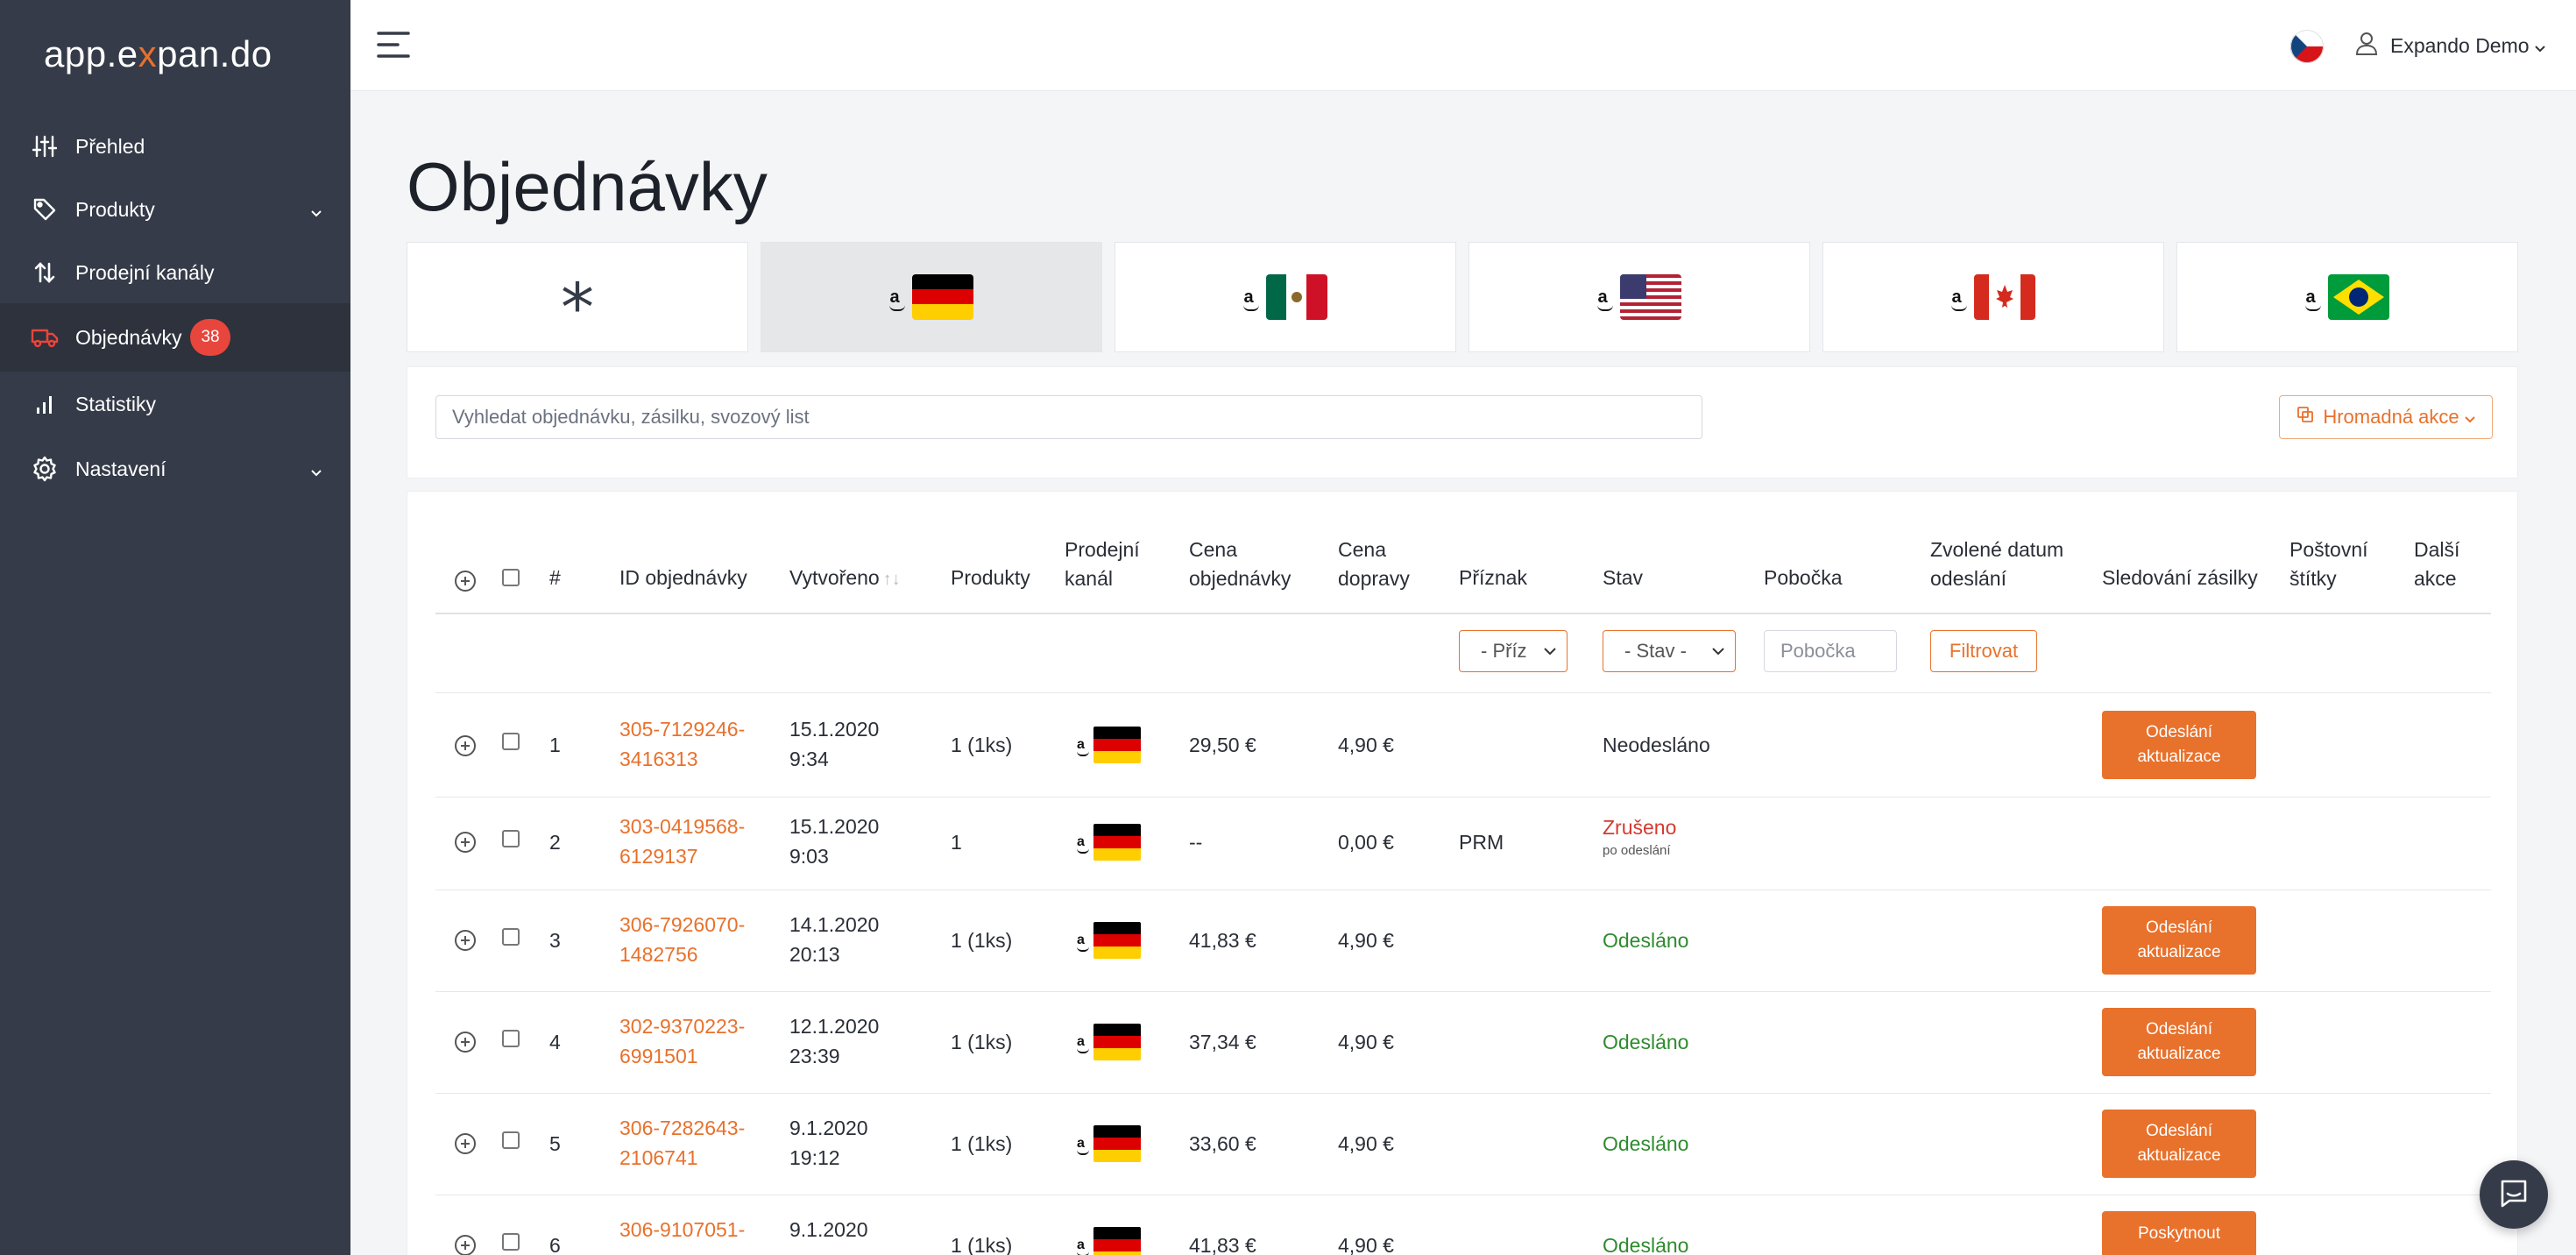  I want to click on menu-toggle-icon, so click(394, 47).